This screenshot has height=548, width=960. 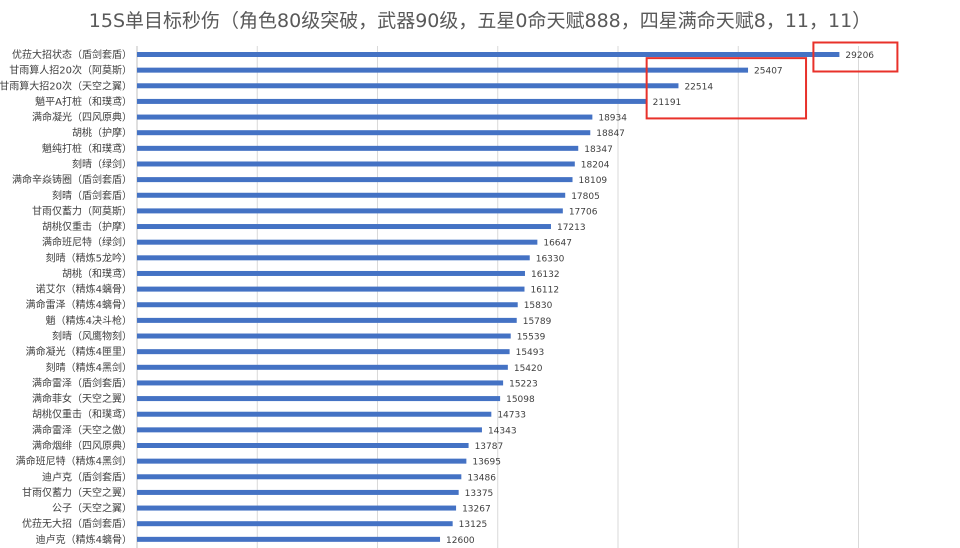 I want to click on category-label: 甘雨仅蓄力（天空之翼）, so click(x=77, y=492).